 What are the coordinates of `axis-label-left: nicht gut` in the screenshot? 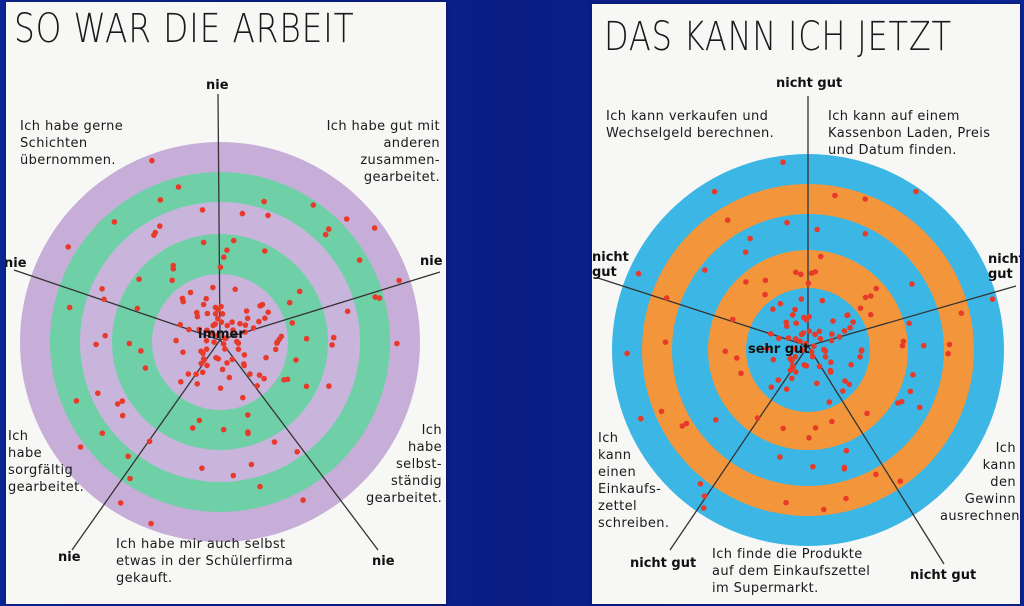 It's located at (610, 265).